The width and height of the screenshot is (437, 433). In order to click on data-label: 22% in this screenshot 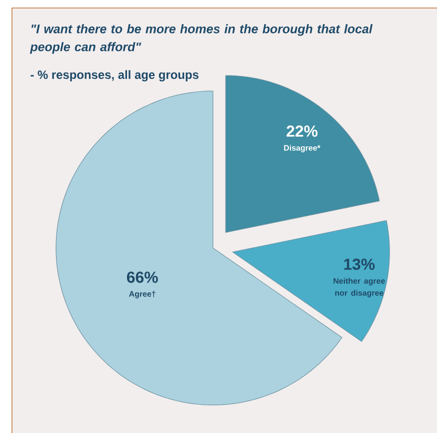, I will do `click(302, 131)`.